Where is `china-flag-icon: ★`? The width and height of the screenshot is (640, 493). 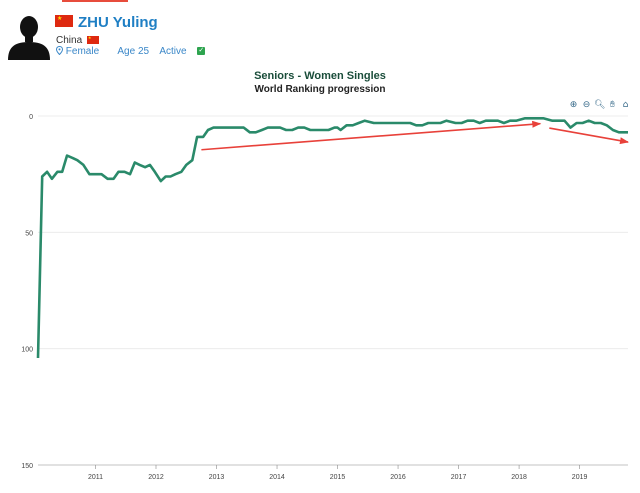 china-flag-icon: ★ is located at coordinates (64, 21).